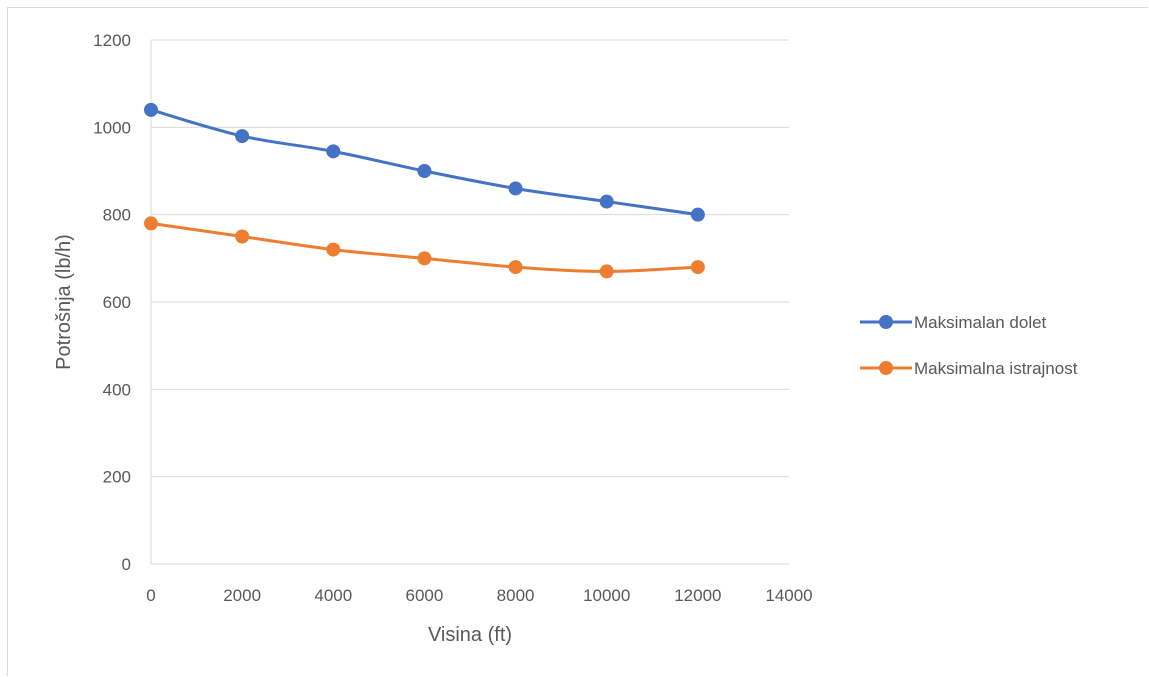  What do you see at coordinates (112, 127) in the screenshot?
I see `y-tick-label: 1000` at bounding box center [112, 127].